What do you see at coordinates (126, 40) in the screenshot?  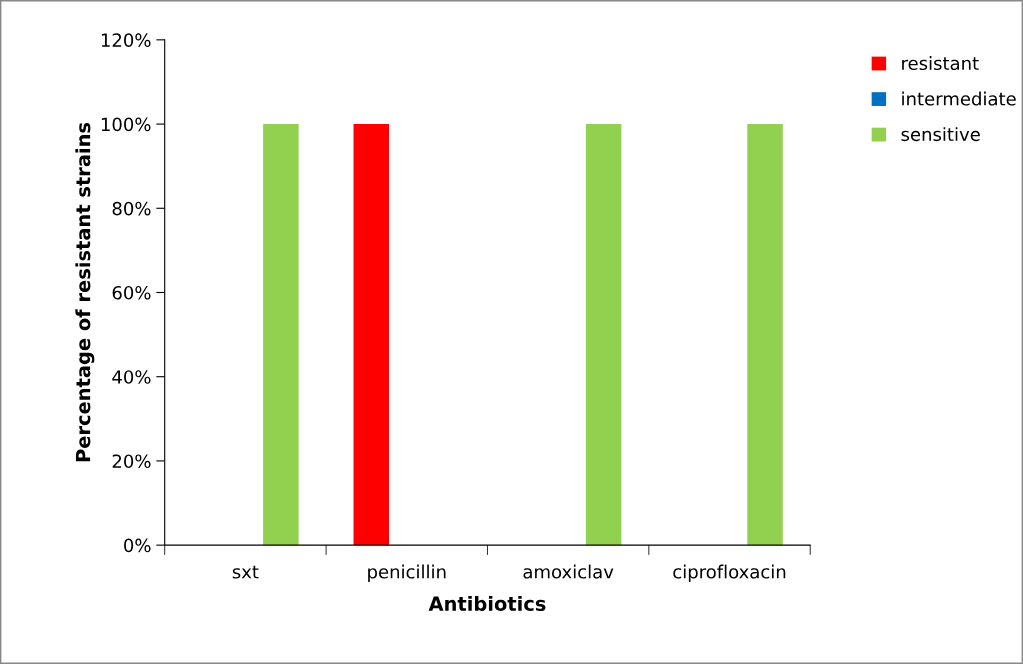 I see `y-tick-label: 120%` at bounding box center [126, 40].